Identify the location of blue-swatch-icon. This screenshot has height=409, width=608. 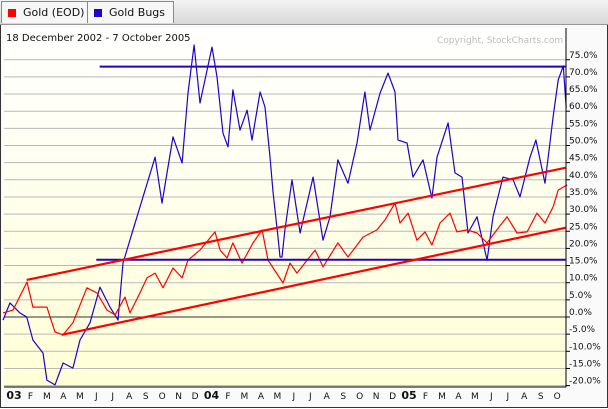
(98, 13).